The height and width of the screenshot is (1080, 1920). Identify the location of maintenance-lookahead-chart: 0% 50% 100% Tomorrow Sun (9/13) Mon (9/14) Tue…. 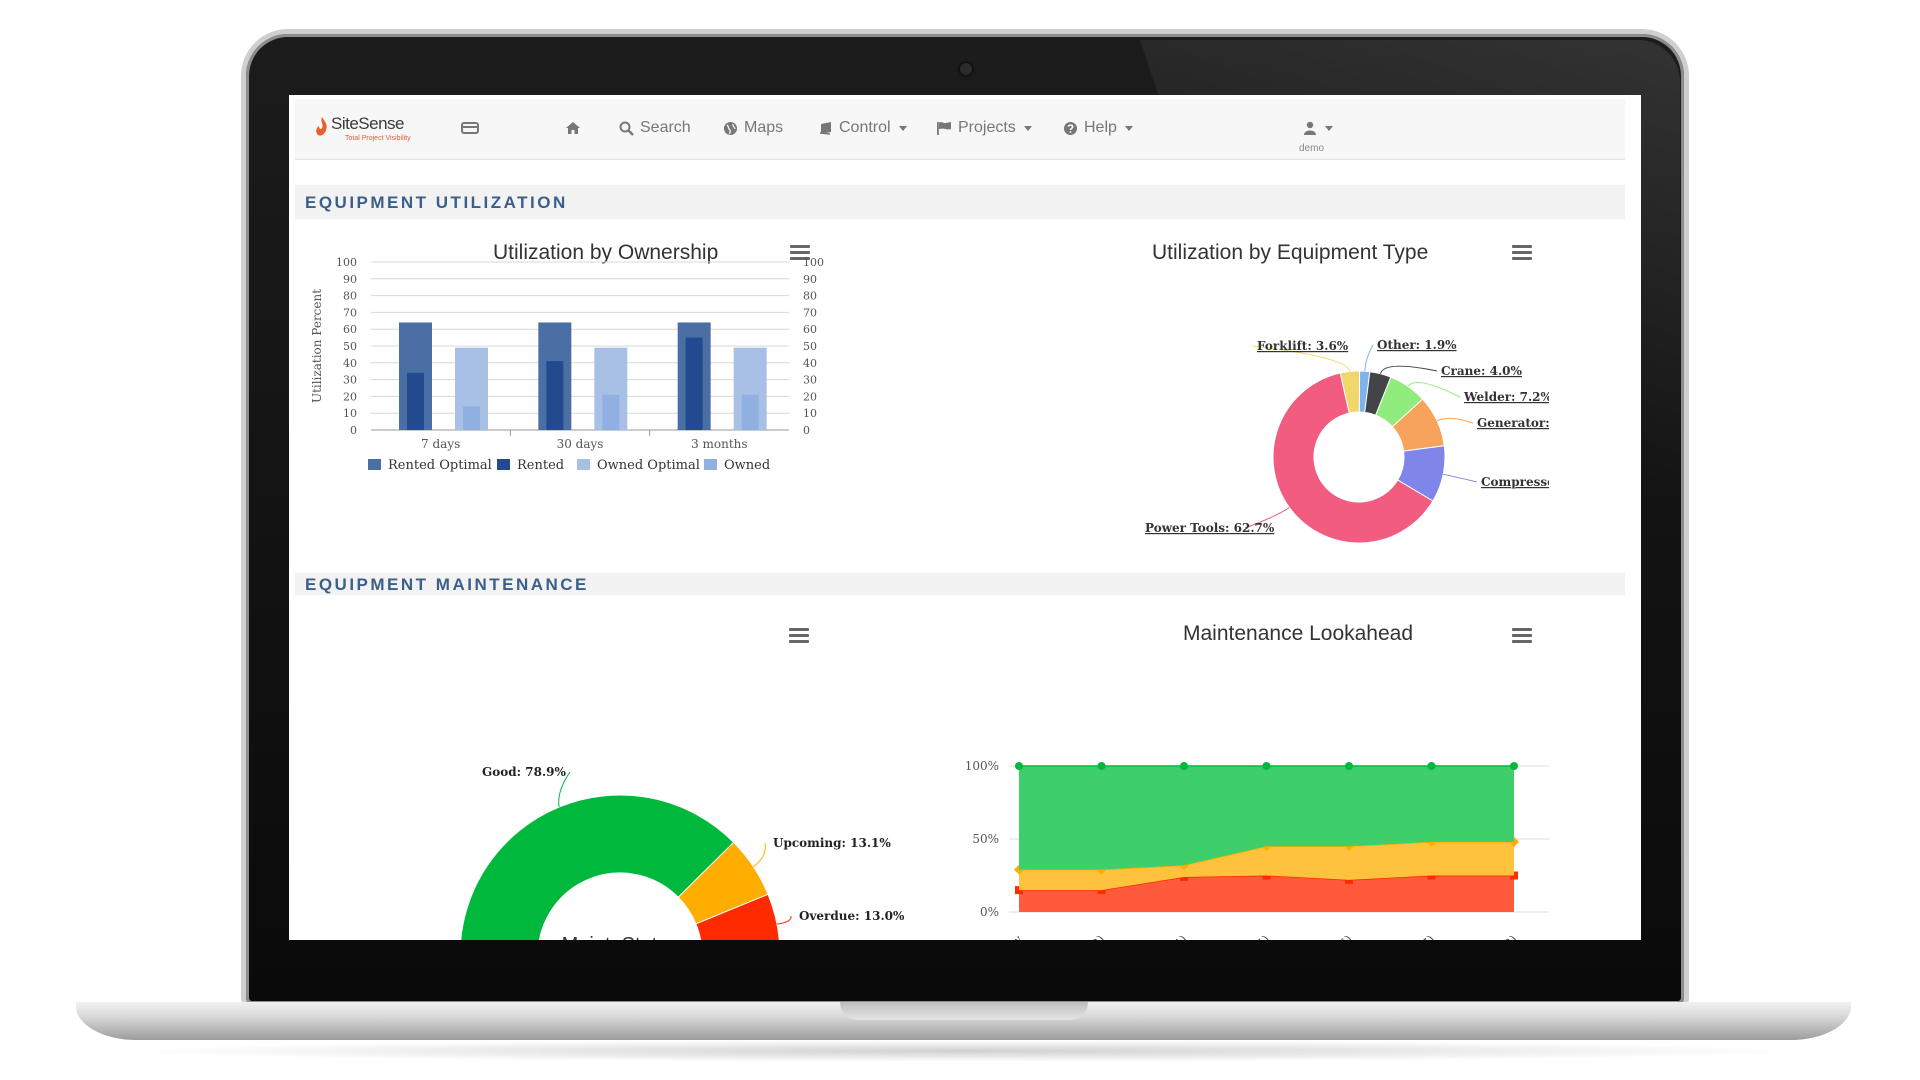
(1257, 849).